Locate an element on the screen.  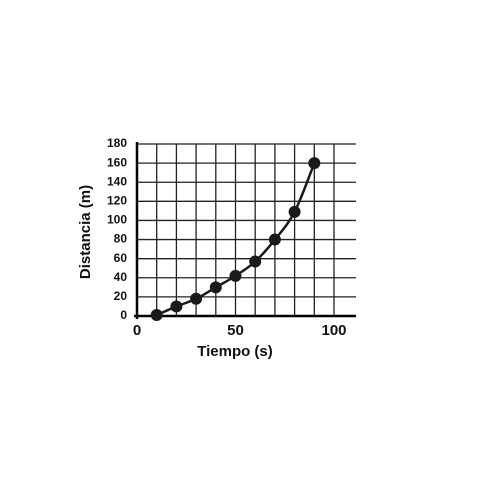
x-axis-label: Tiempo (s) is located at coordinates (235, 351).